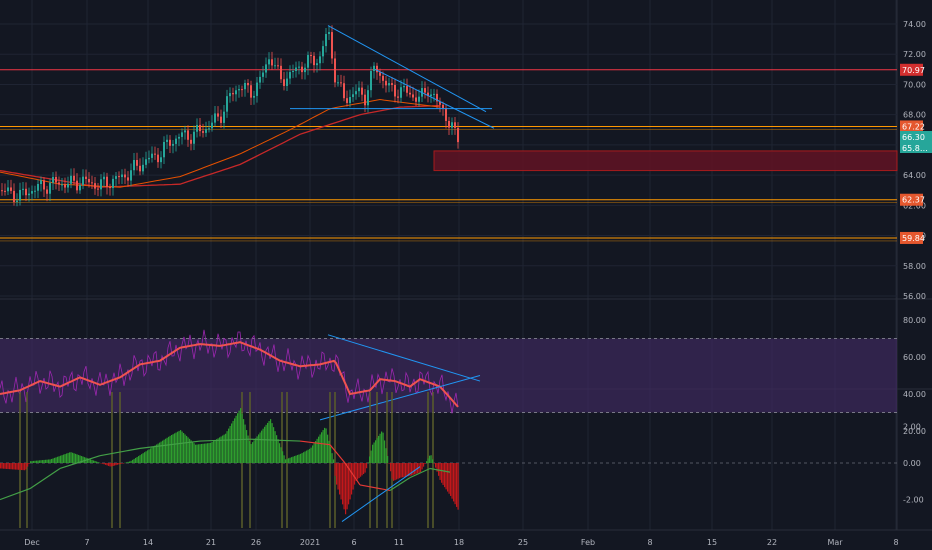  I want to click on oscillator-axis-label: 2.00, so click(912, 426).